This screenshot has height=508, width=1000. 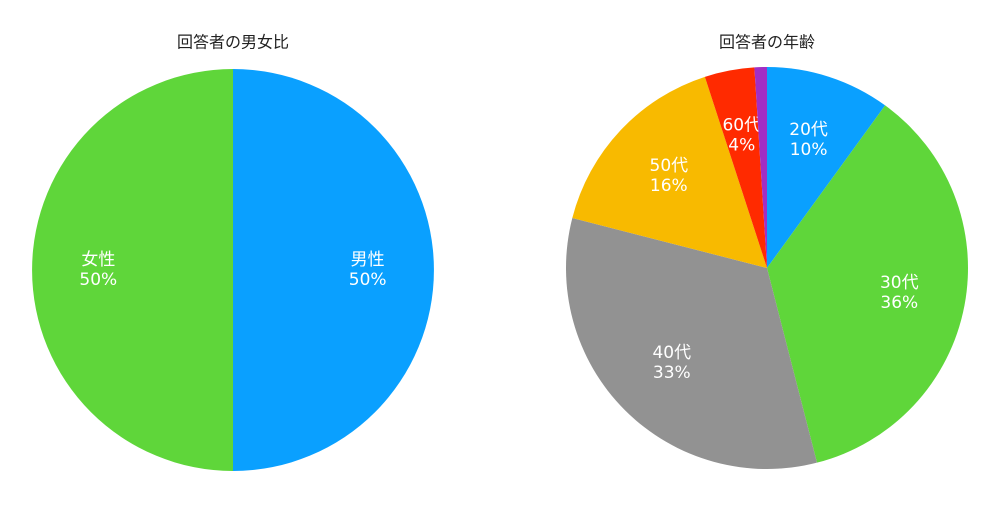 What do you see at coordinates (671, 353) in the screenshot?
I see `slice-label: 40代` at bounding box center [671, 353].